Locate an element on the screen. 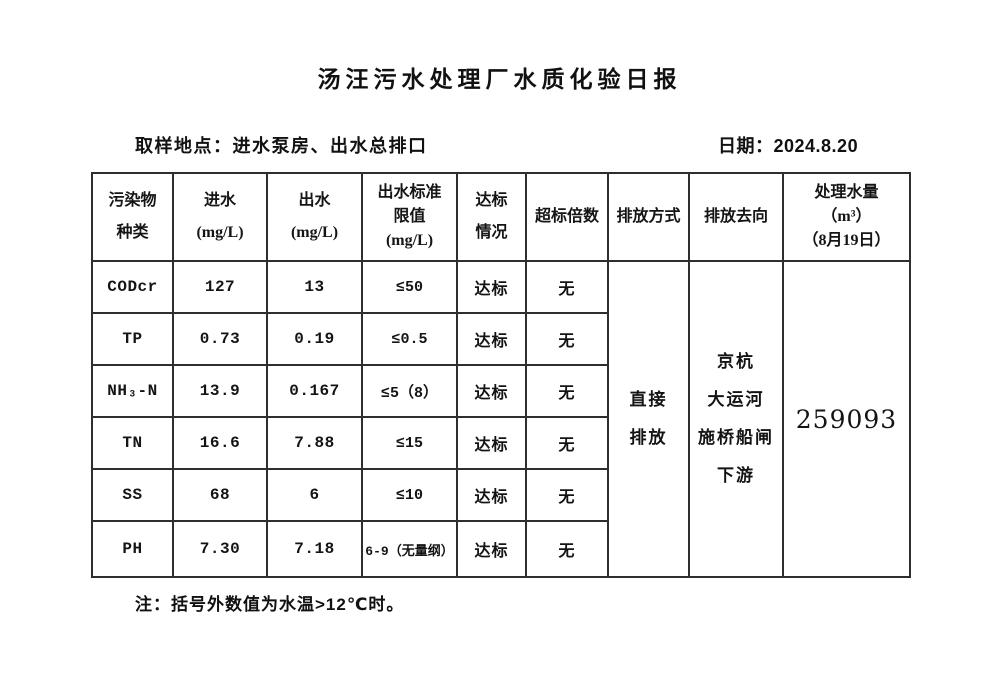 The image size is (999, 683). effluent-value: 6 is located at coordinates (314, 495).